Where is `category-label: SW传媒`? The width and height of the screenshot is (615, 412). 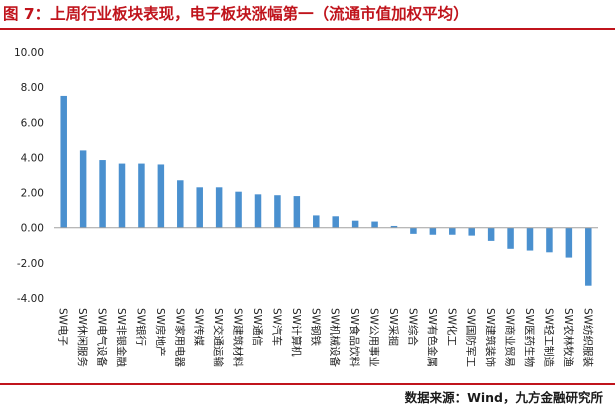
category-label: SW传媒 is located at coordinates (199, 327).